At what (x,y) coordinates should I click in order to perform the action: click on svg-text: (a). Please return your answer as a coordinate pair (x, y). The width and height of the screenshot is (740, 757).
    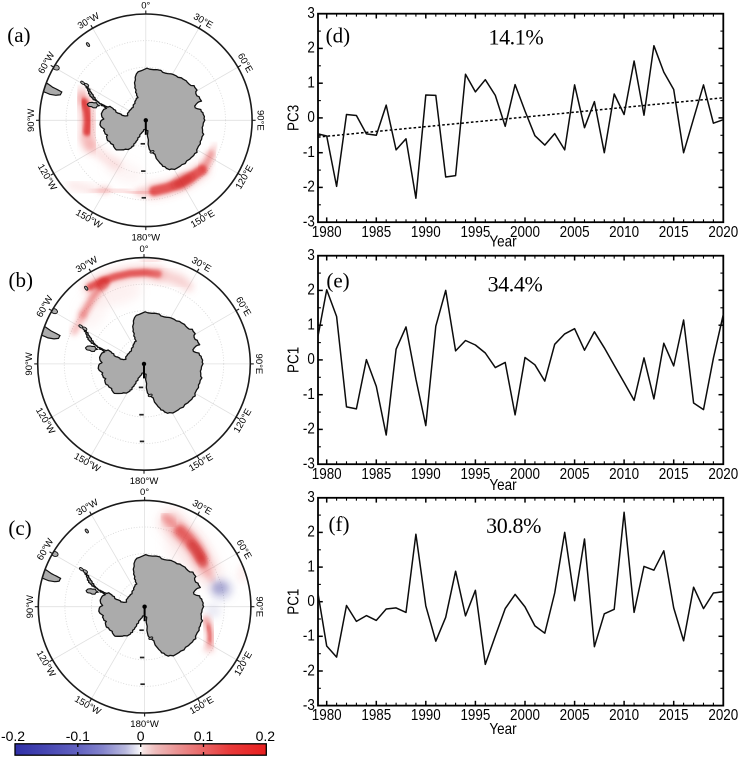
    Looking at the image, I should click on (18, 35).